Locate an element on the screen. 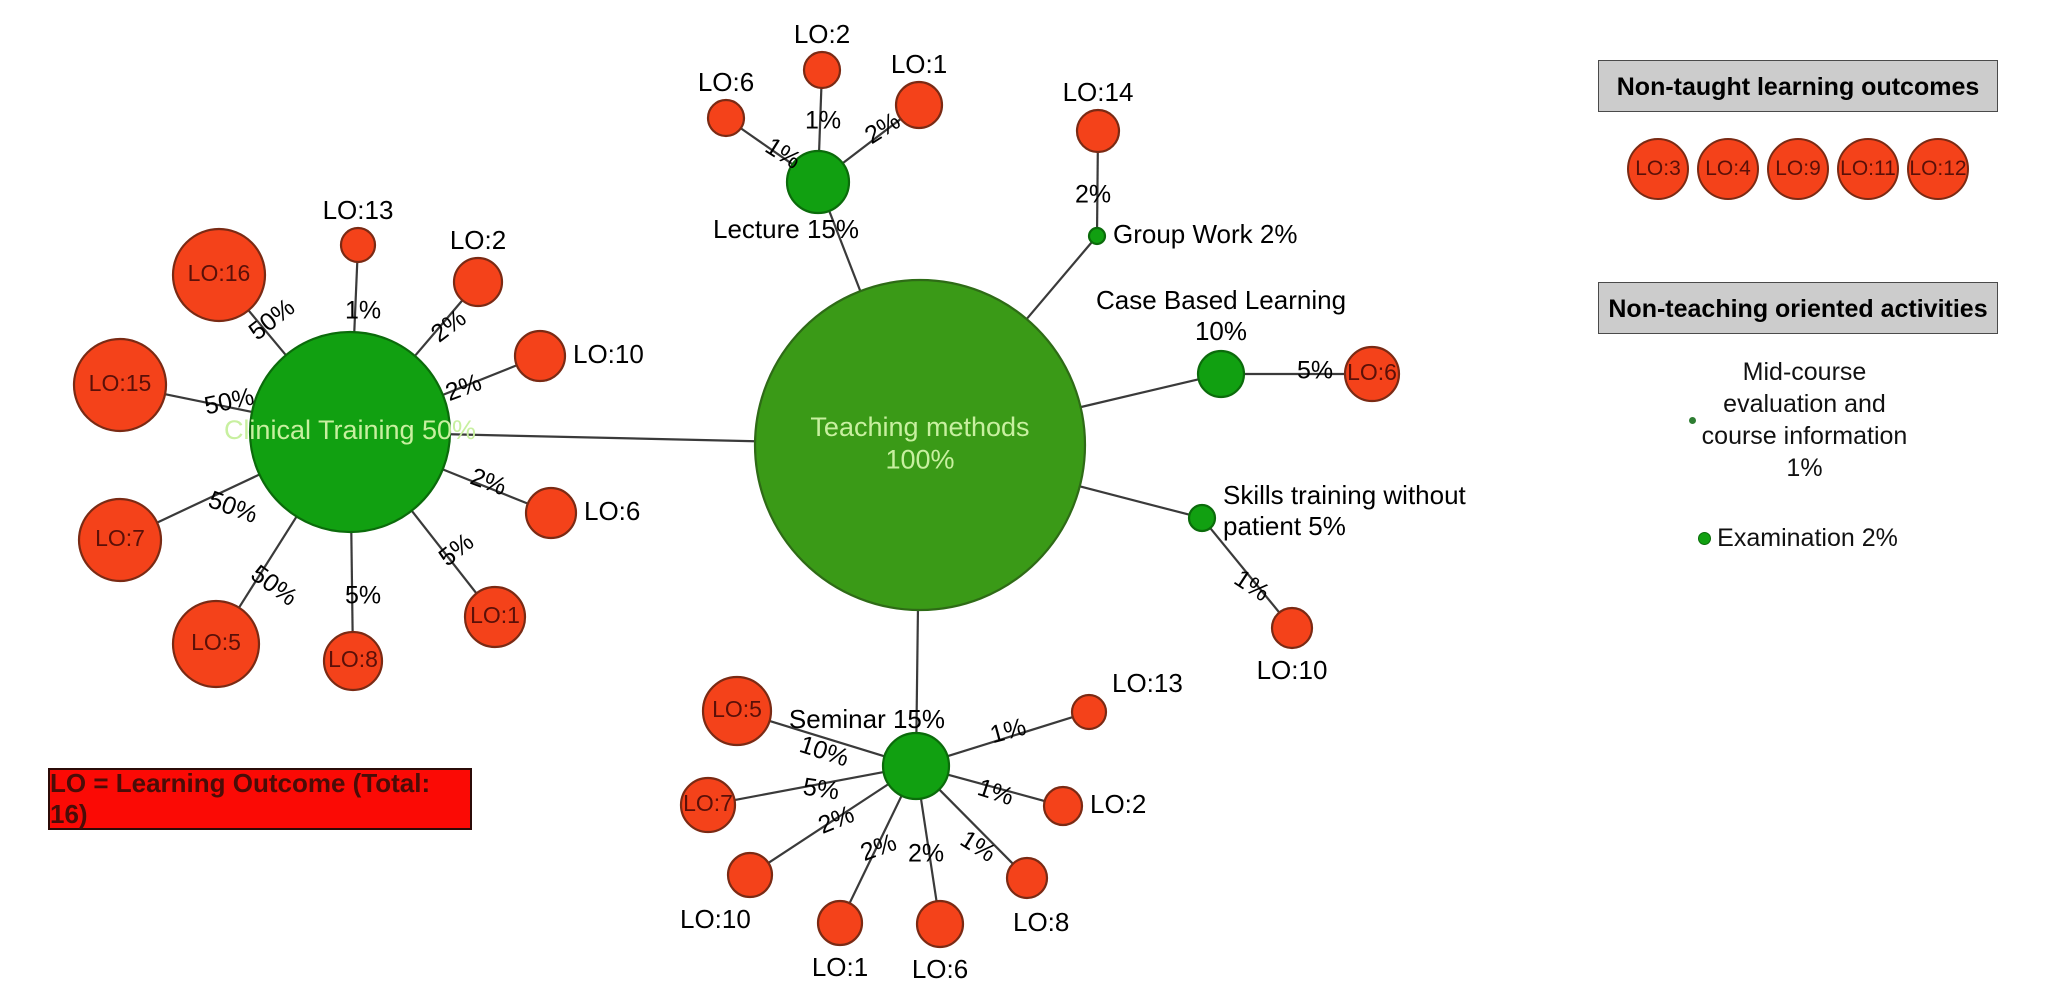  non-taught-lo-chip: LO:12 is located at coordinates (1938, 169).